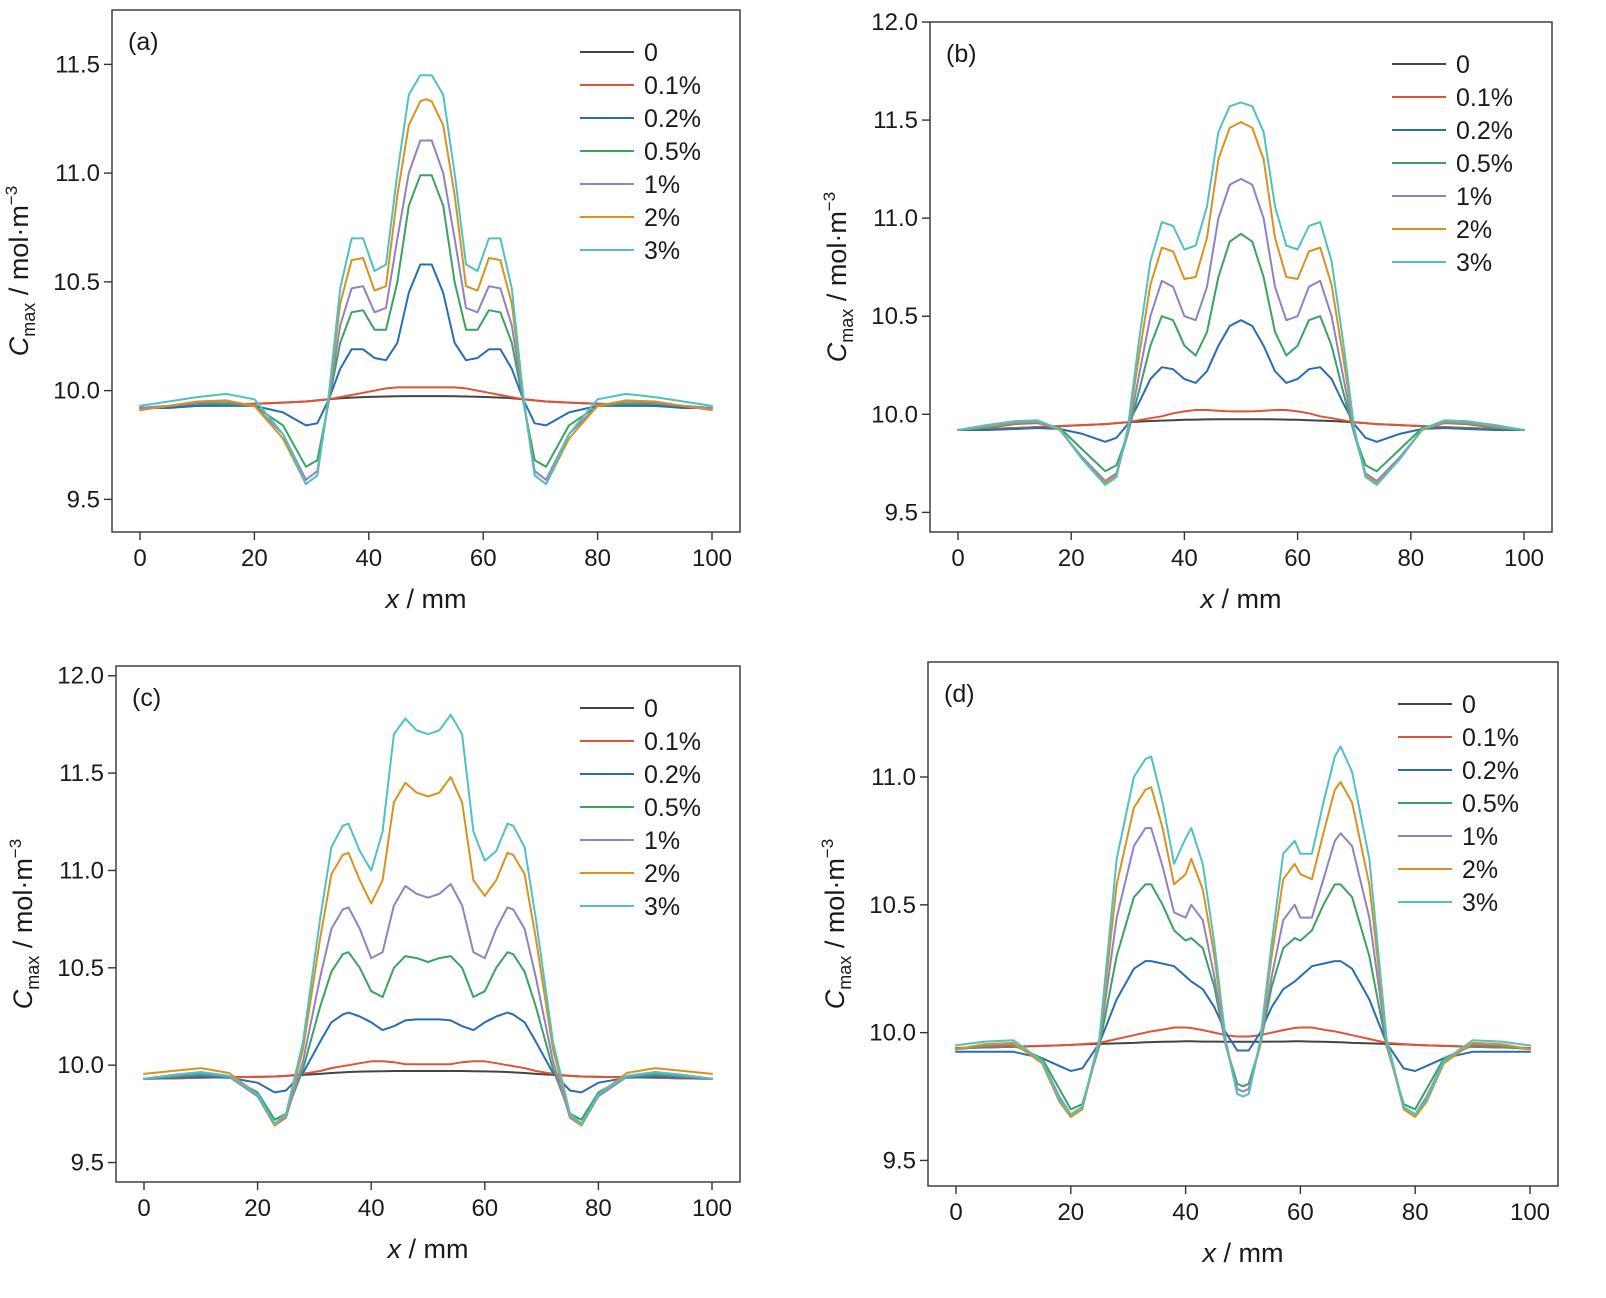  I want to click on x-tick-label: 80, so click(1410, 558).